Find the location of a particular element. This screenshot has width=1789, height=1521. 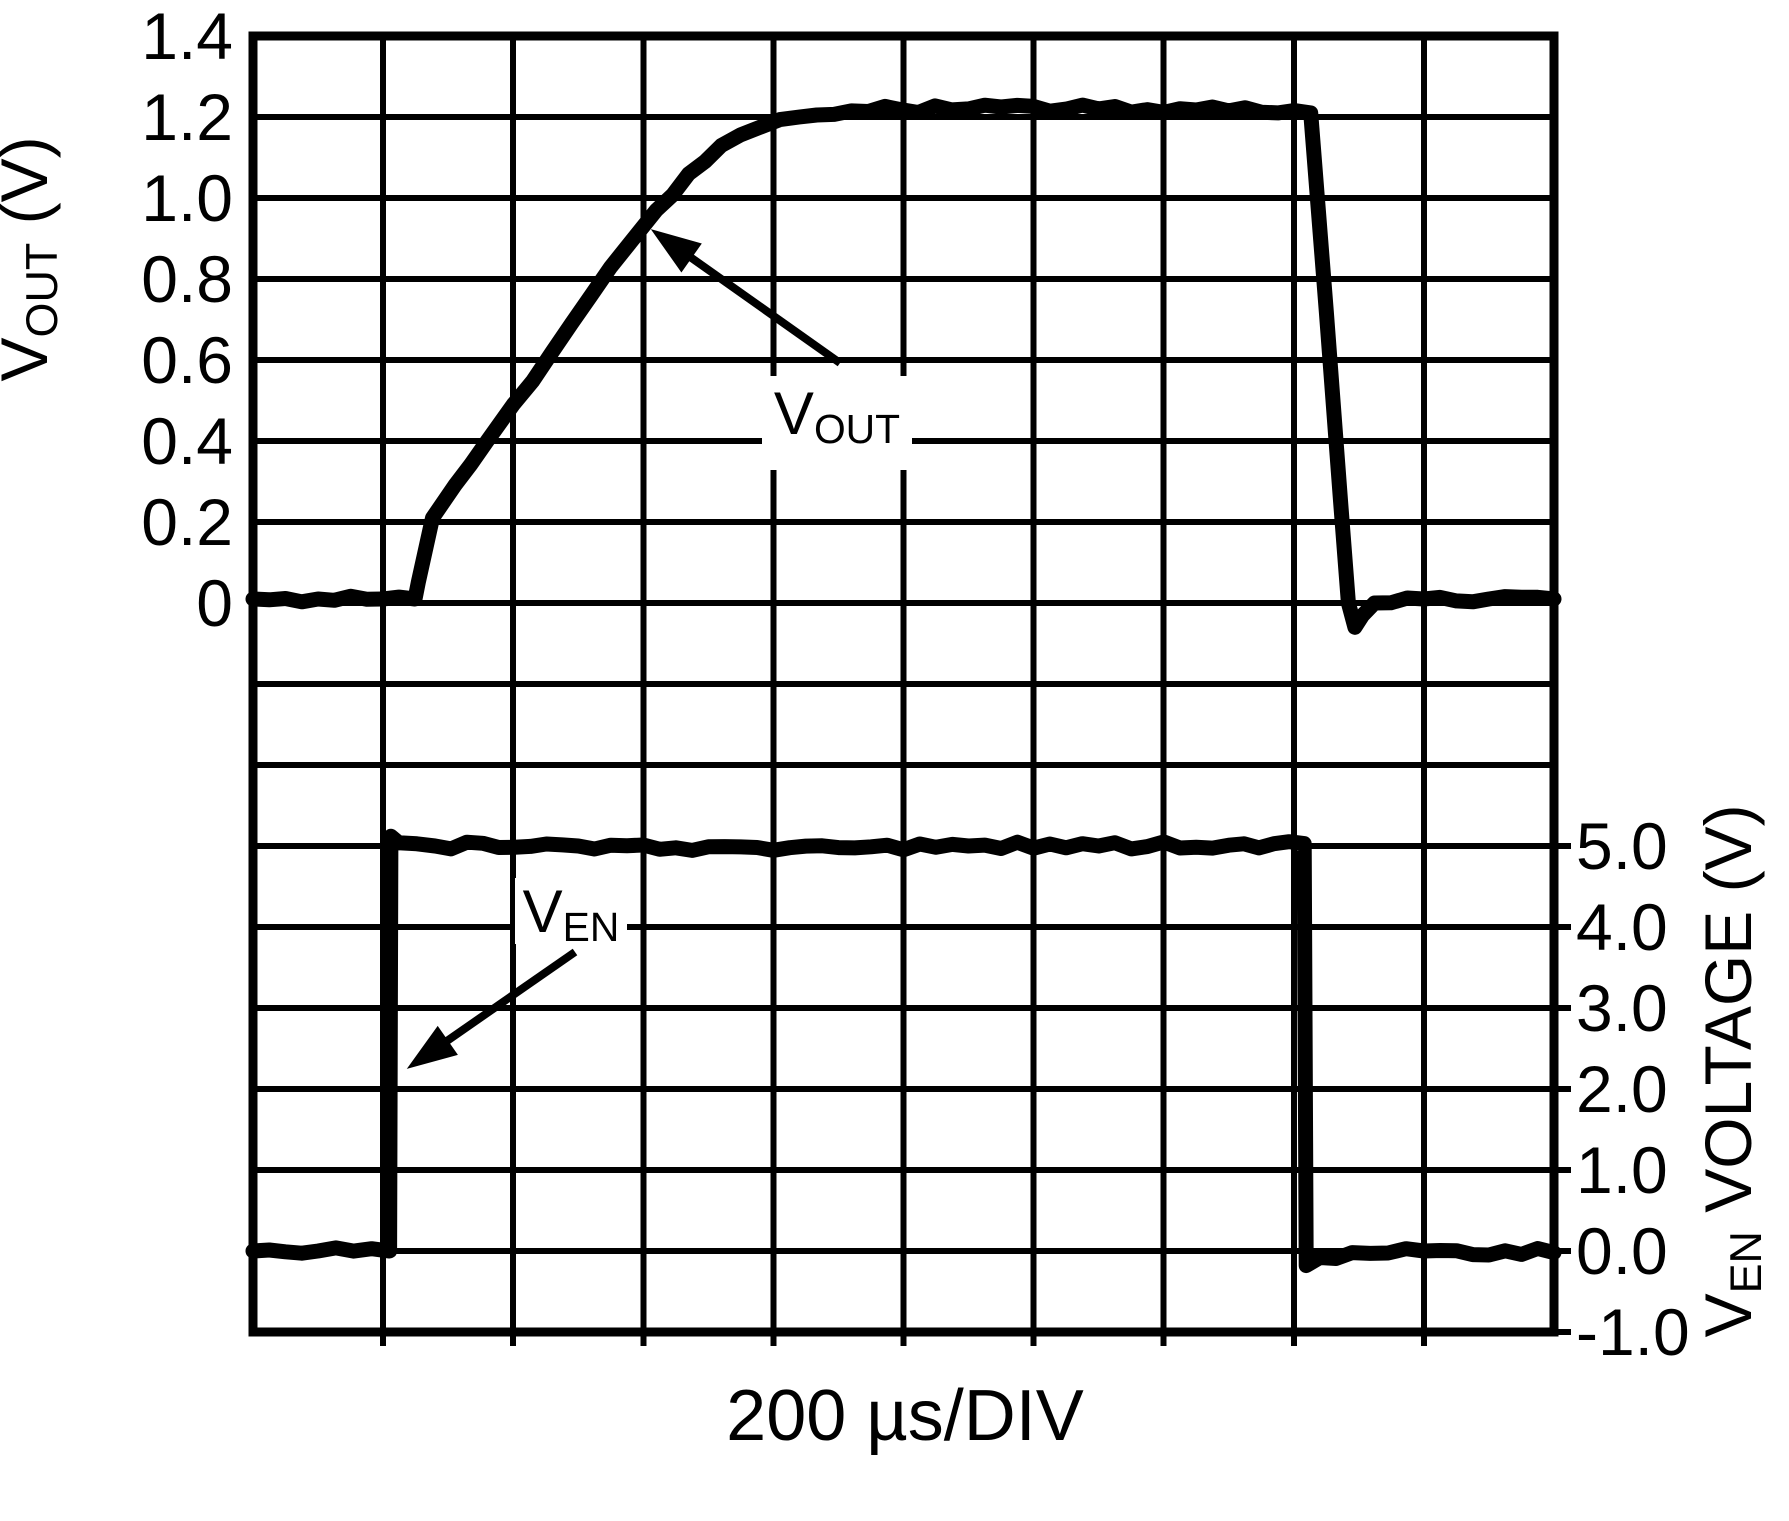

axis-title-part: (V) is located at coordinates (31, 180).